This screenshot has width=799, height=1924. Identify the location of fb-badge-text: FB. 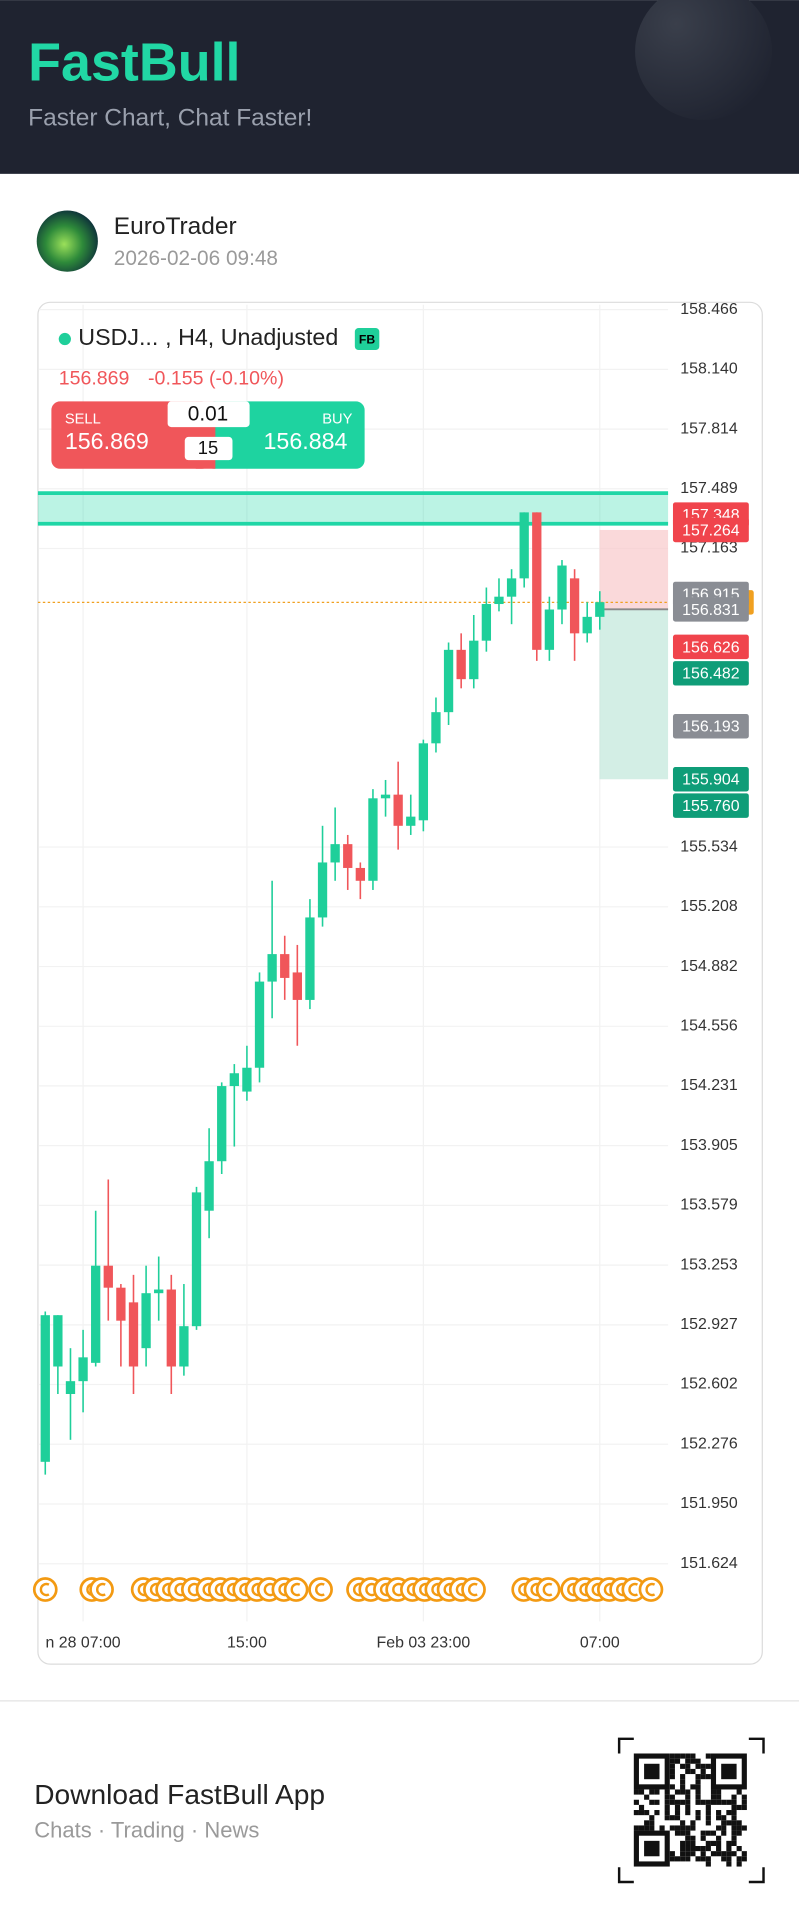
(367, 339).